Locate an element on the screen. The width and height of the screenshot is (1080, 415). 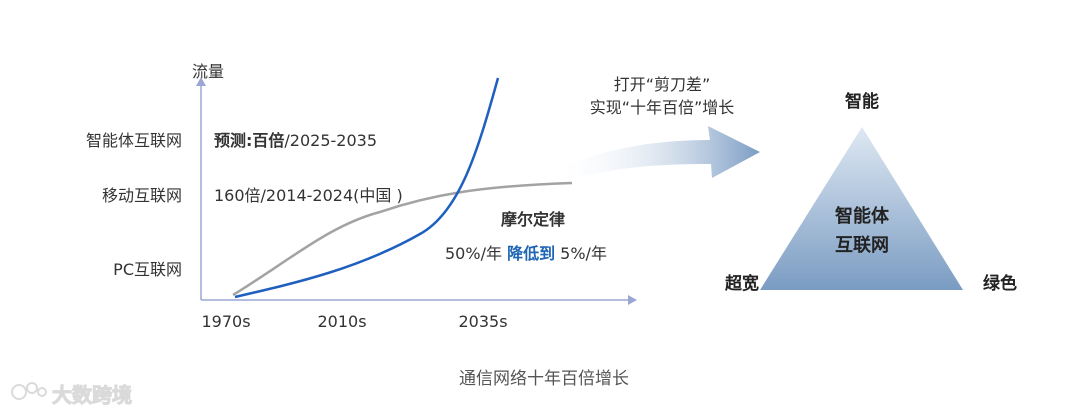
moore-rate-drop: 降低到 is located at coordinates (531, 253).